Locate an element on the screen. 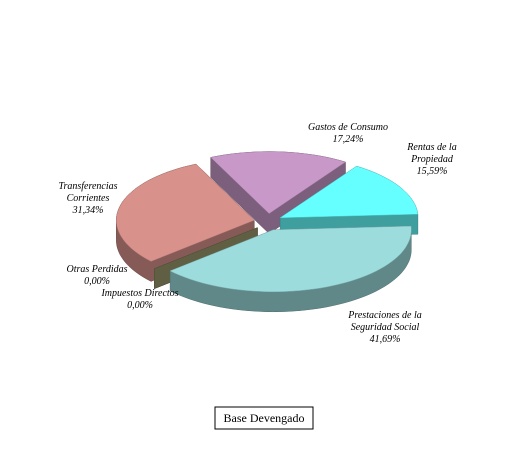  value-label: 17,24% is located at coordinates (348, 139).